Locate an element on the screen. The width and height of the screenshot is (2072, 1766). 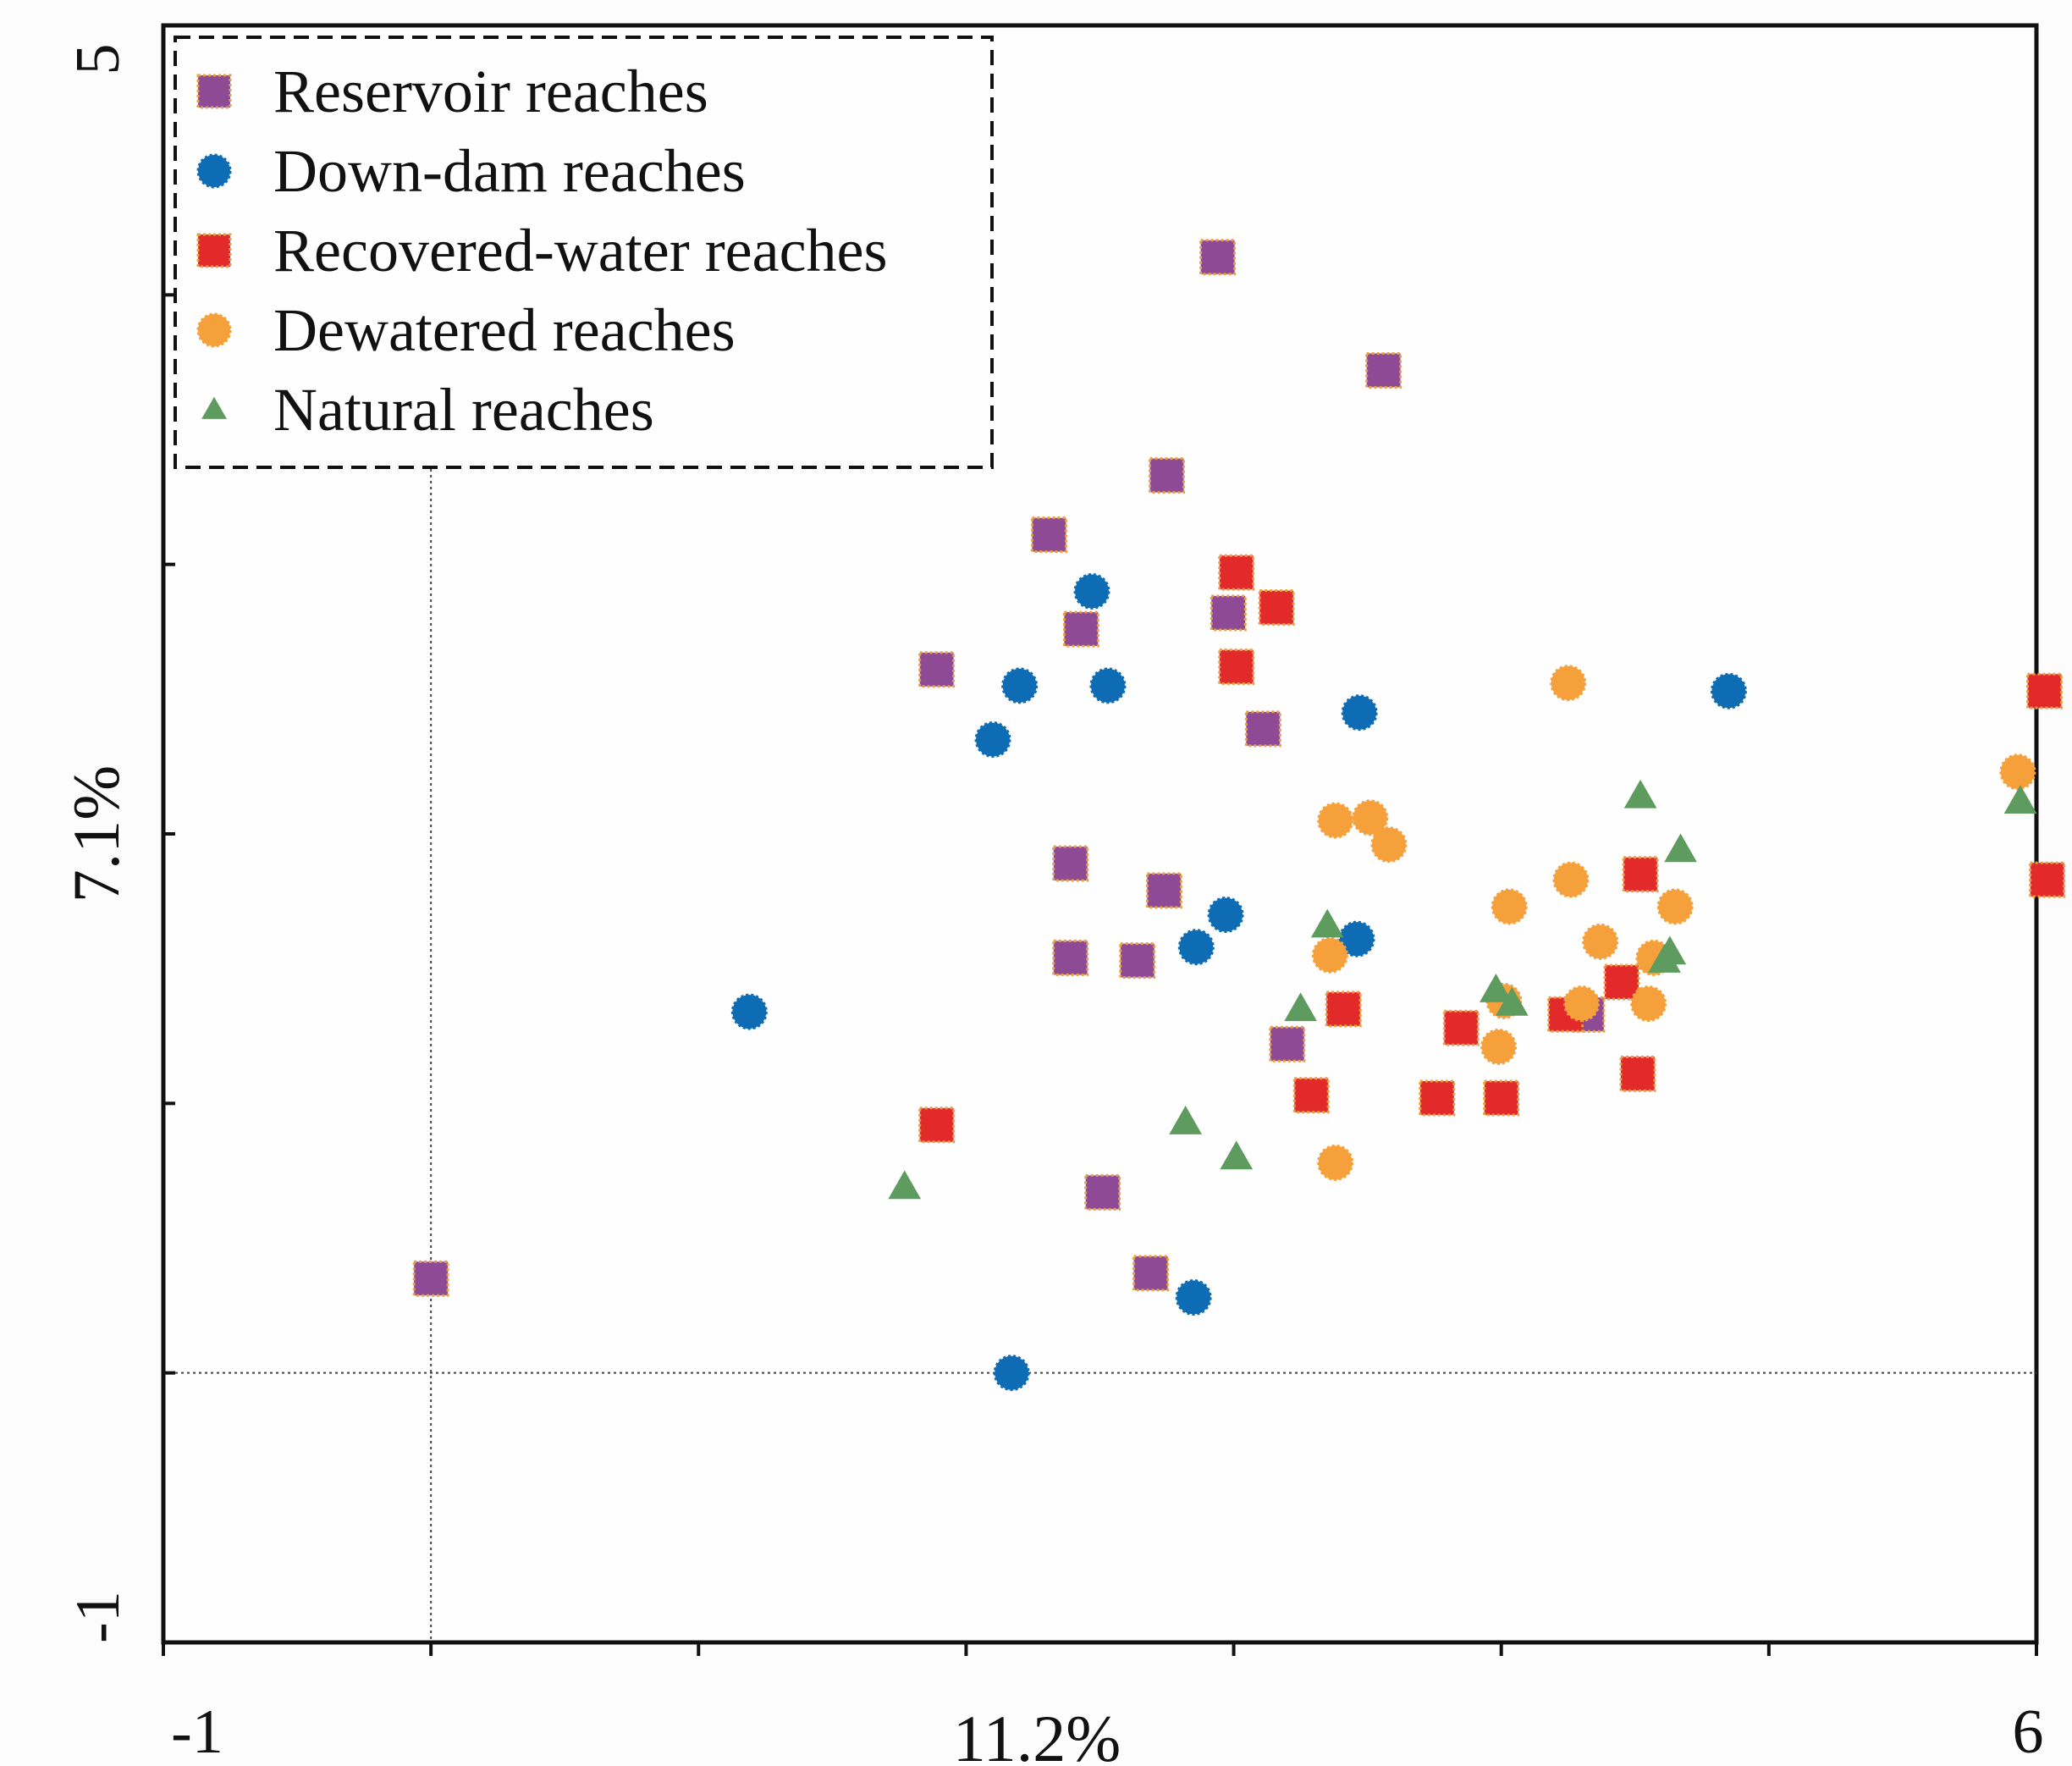
legend-box is located at coordinates (584, 252).